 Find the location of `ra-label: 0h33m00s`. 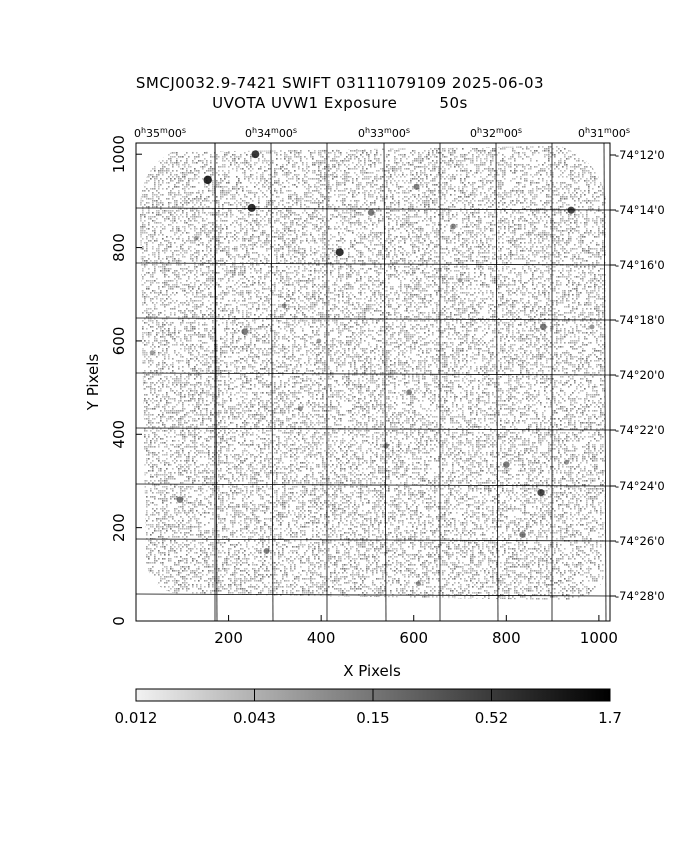

ra-label: 0h33m00s is located at coordinates (384, 133).